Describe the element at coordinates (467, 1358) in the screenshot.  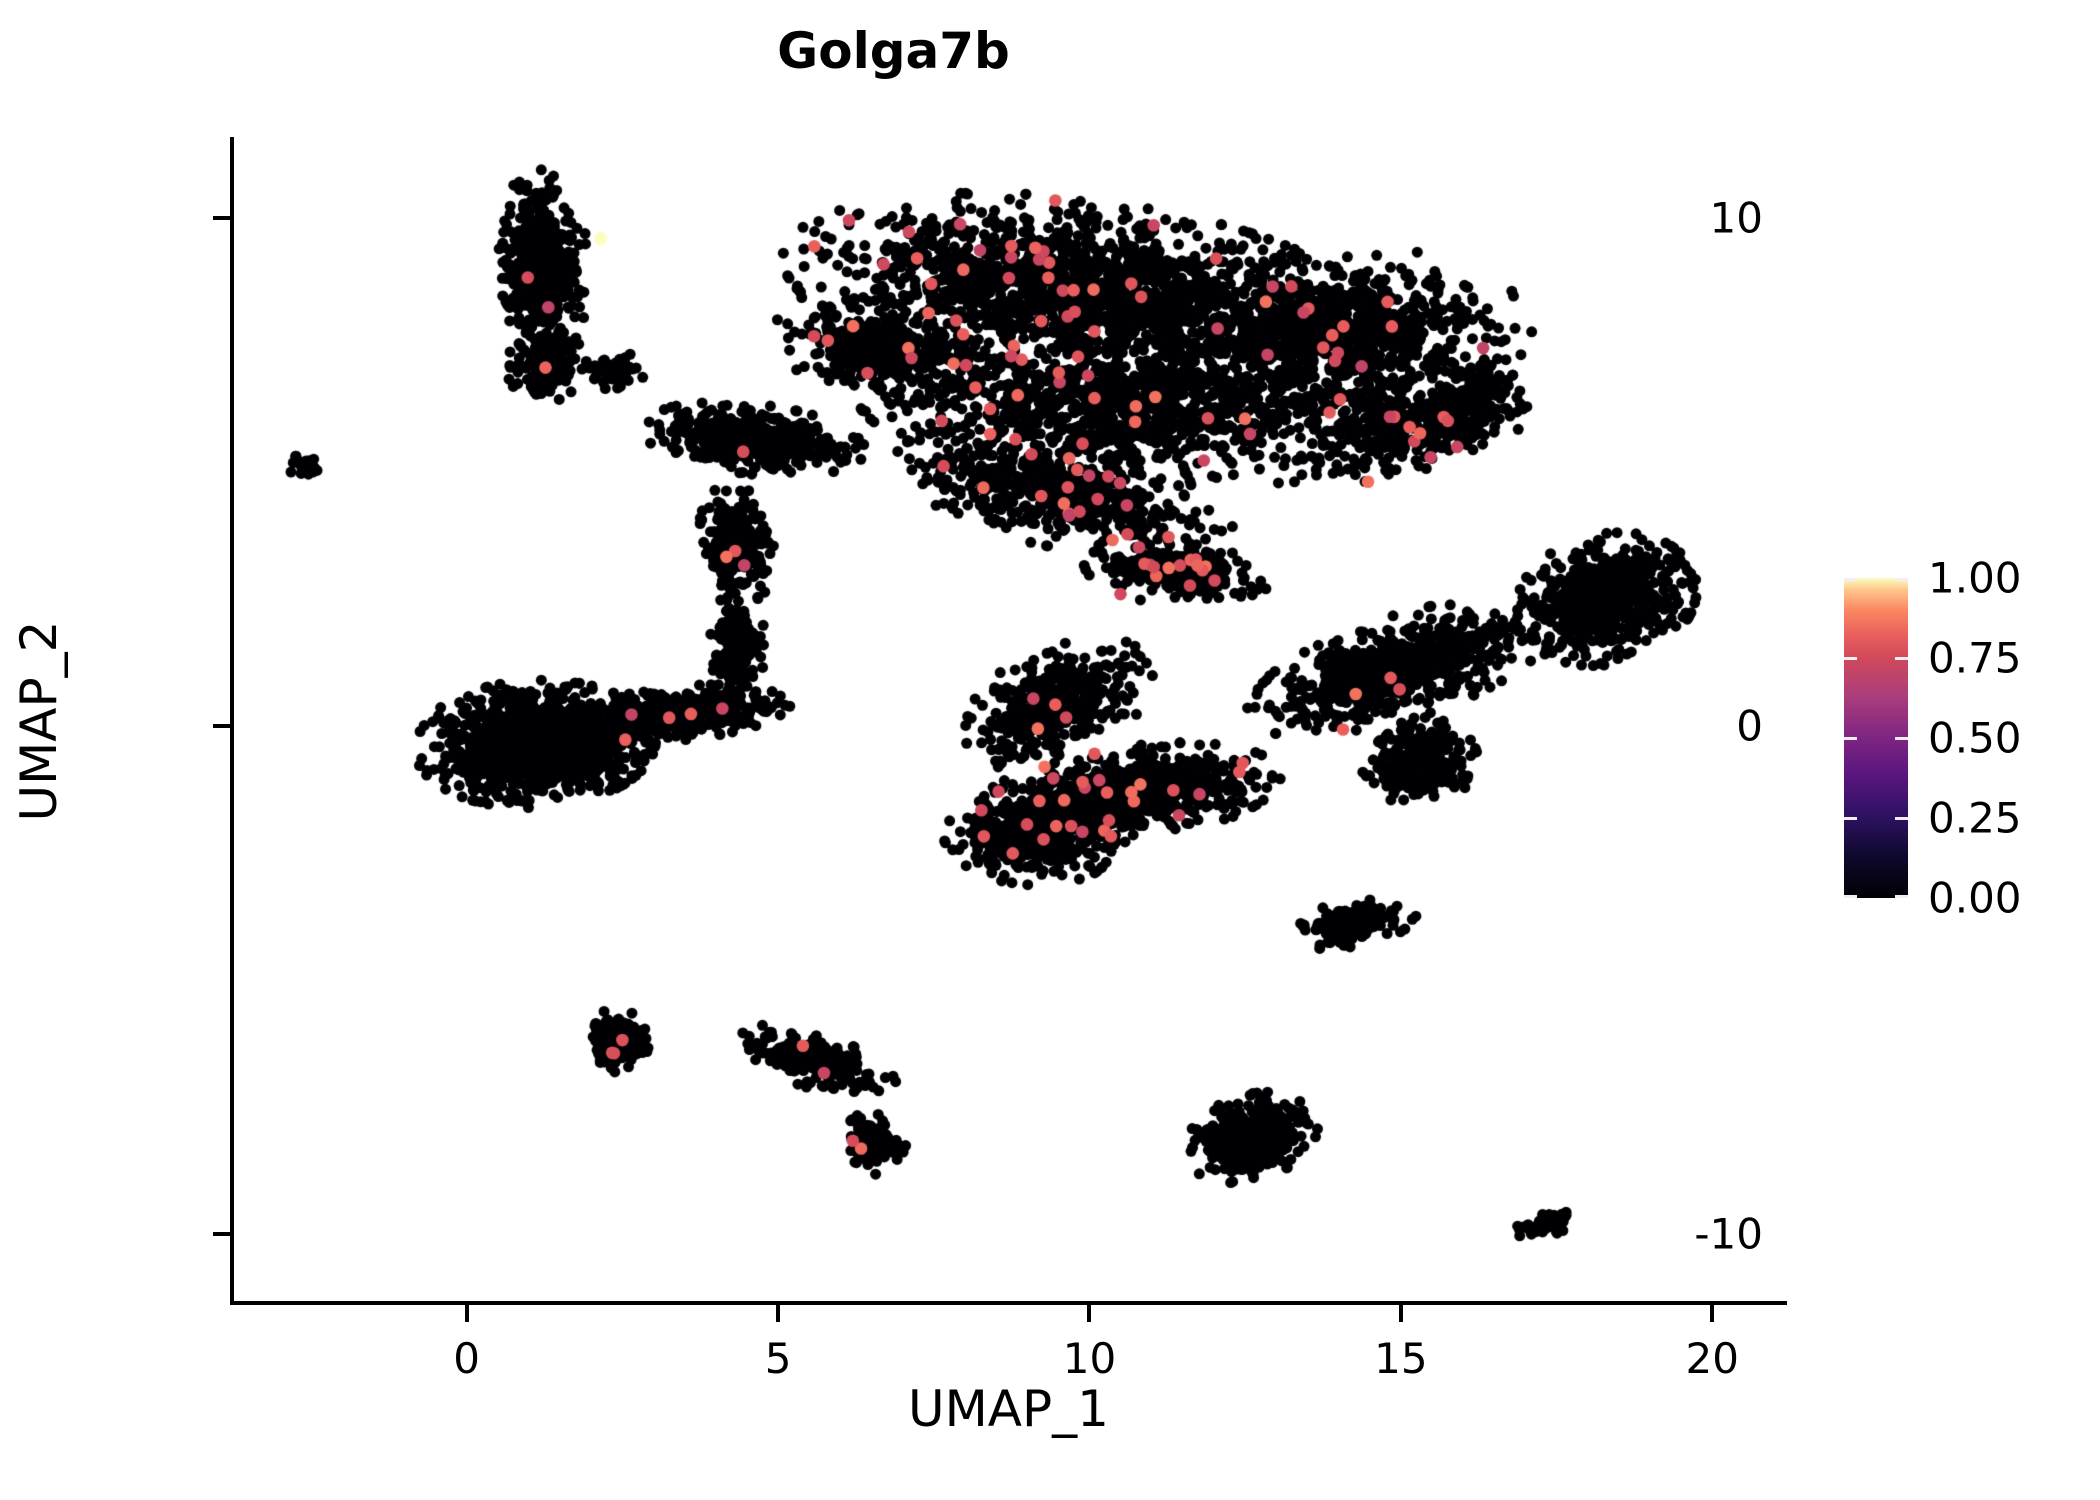
I see `x-tick-label: 0` at that location.